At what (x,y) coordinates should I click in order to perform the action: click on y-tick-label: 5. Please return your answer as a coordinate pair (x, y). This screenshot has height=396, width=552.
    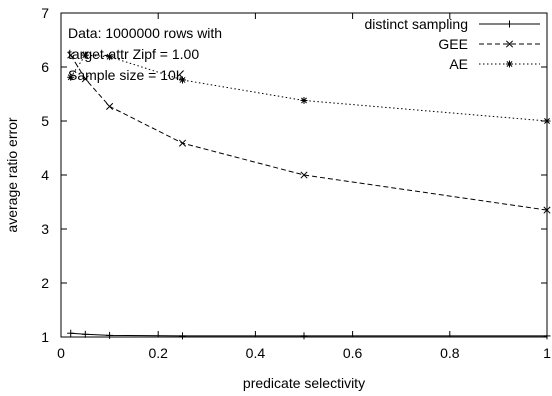
    Looking at the image, I should click on (45, 121).